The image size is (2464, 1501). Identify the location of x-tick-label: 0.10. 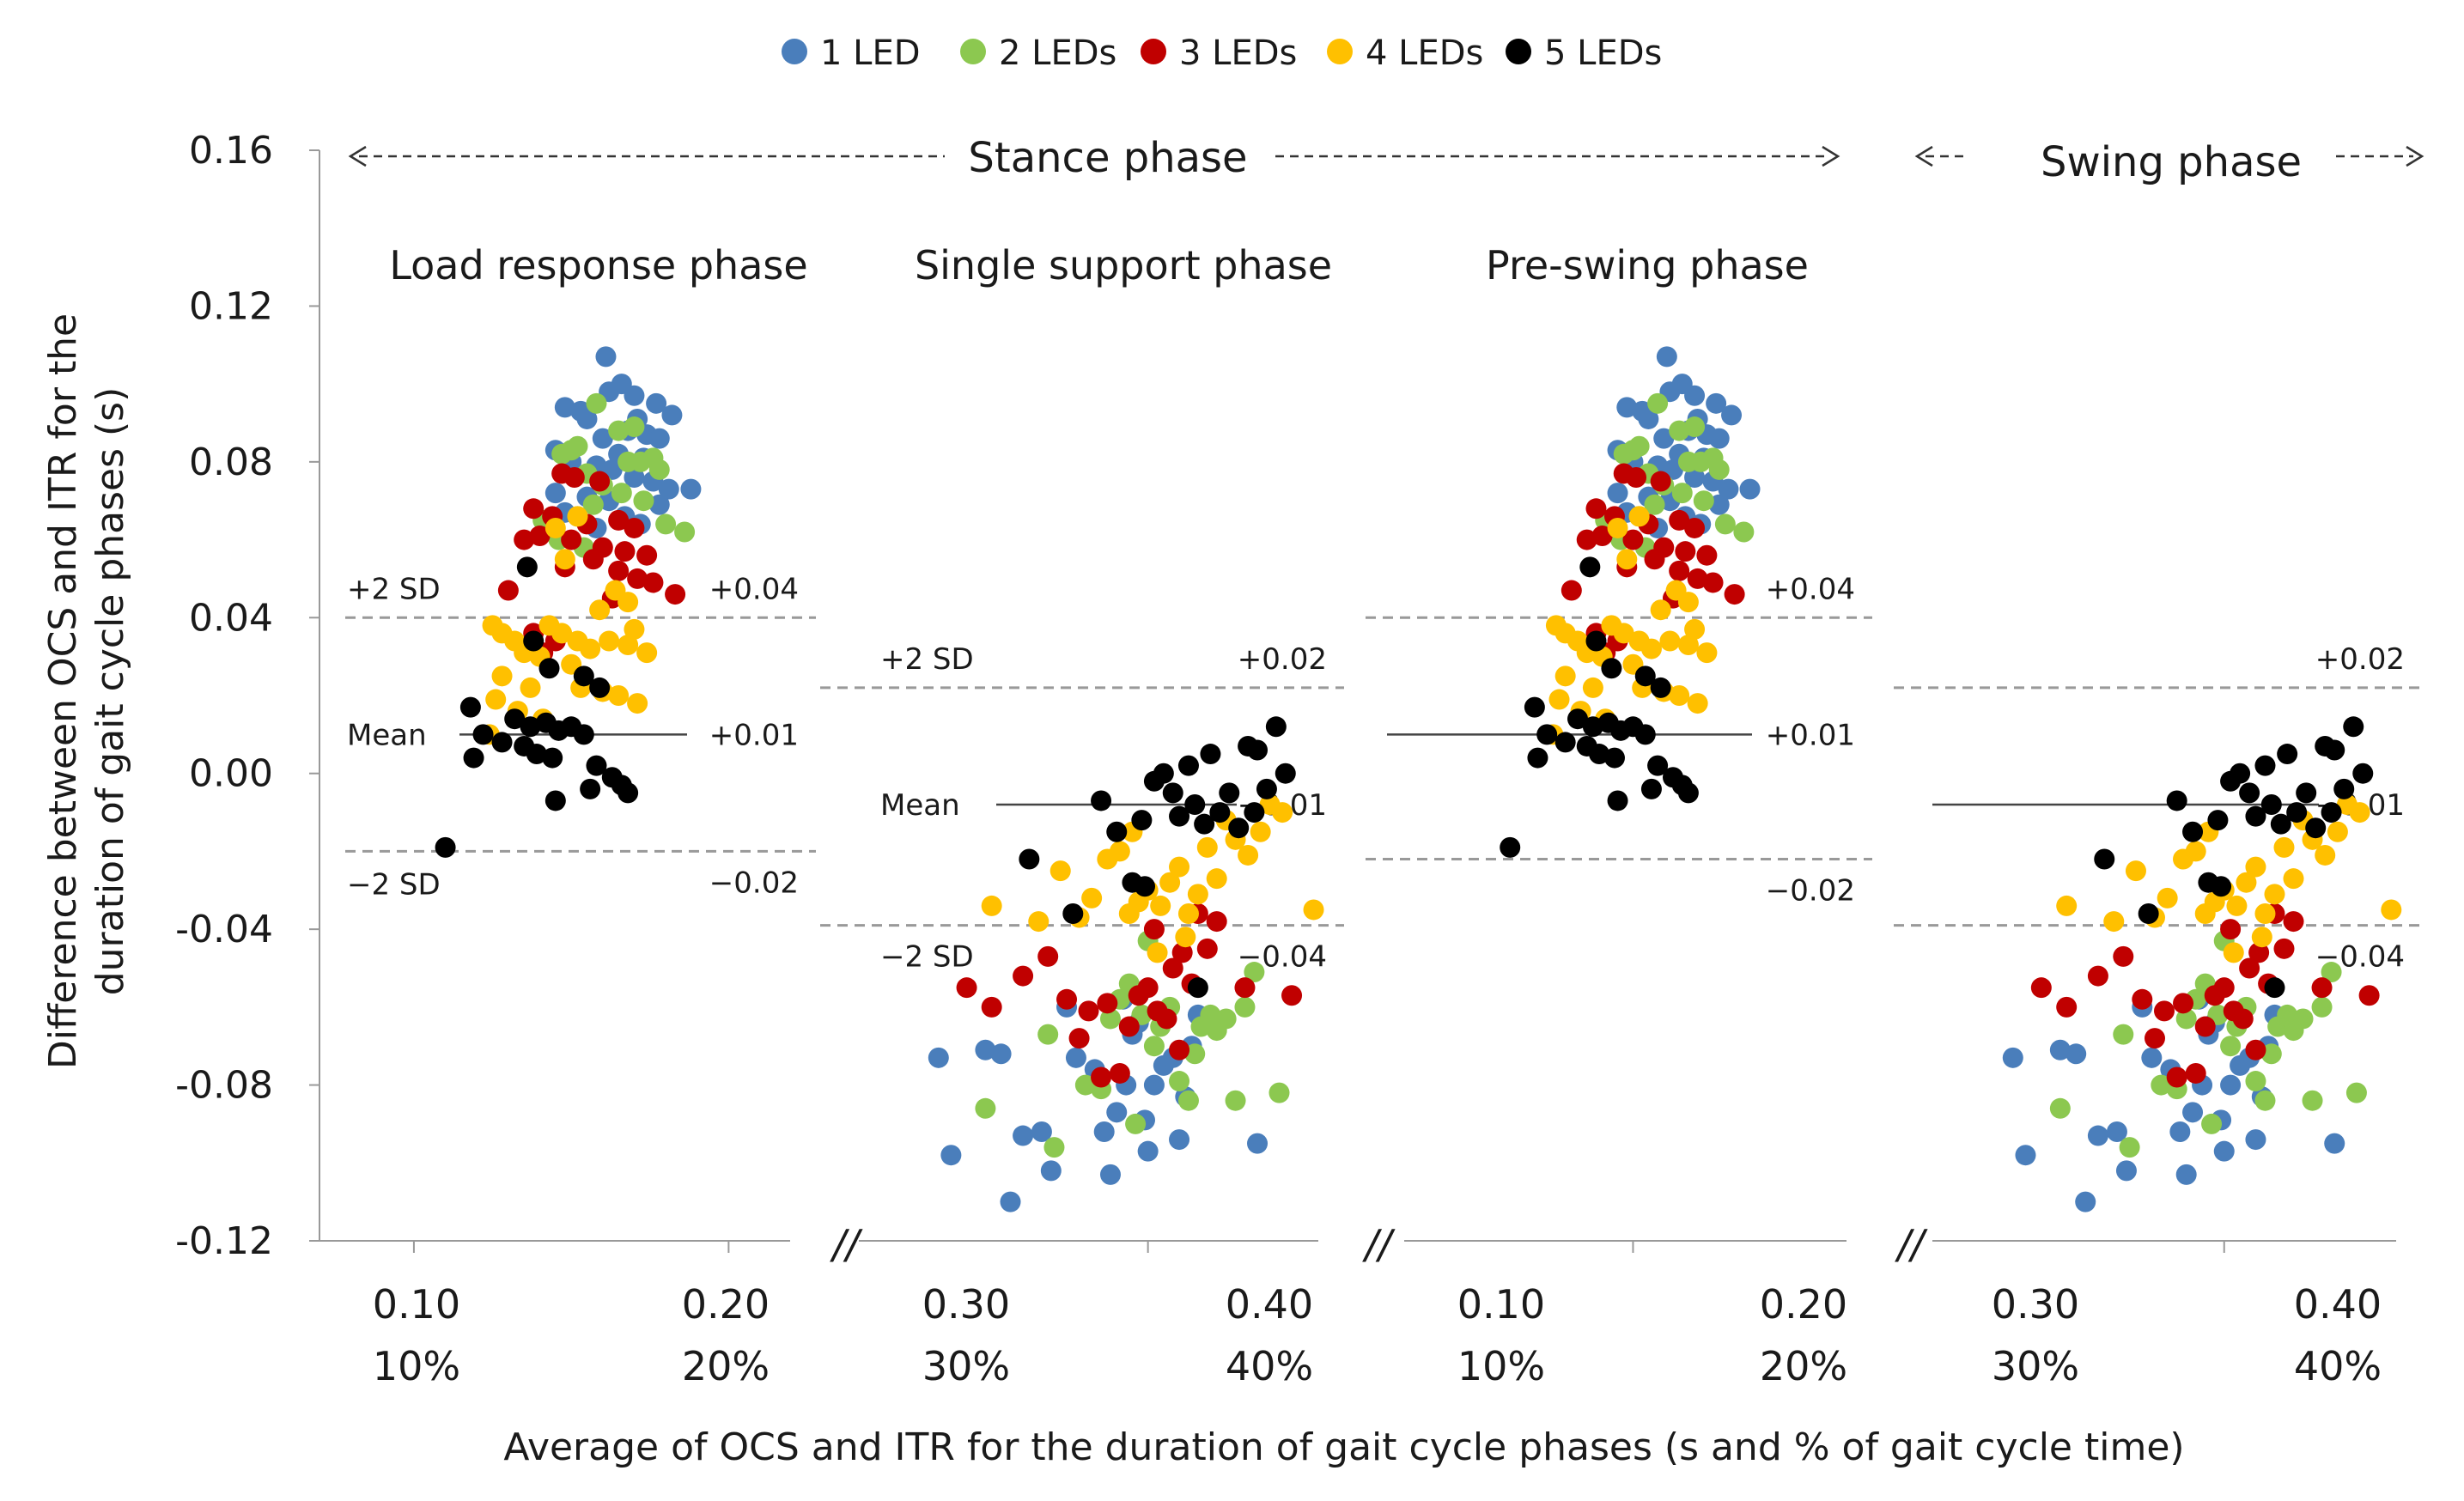
(417, 1304).